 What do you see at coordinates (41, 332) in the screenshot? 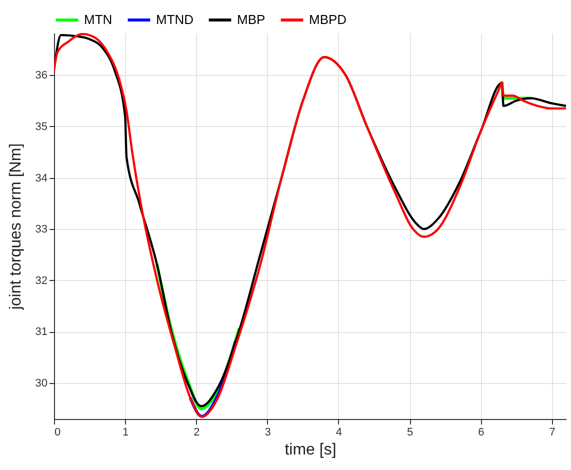
I see `y-tick-label: 31` at bounding box center [41, 332].